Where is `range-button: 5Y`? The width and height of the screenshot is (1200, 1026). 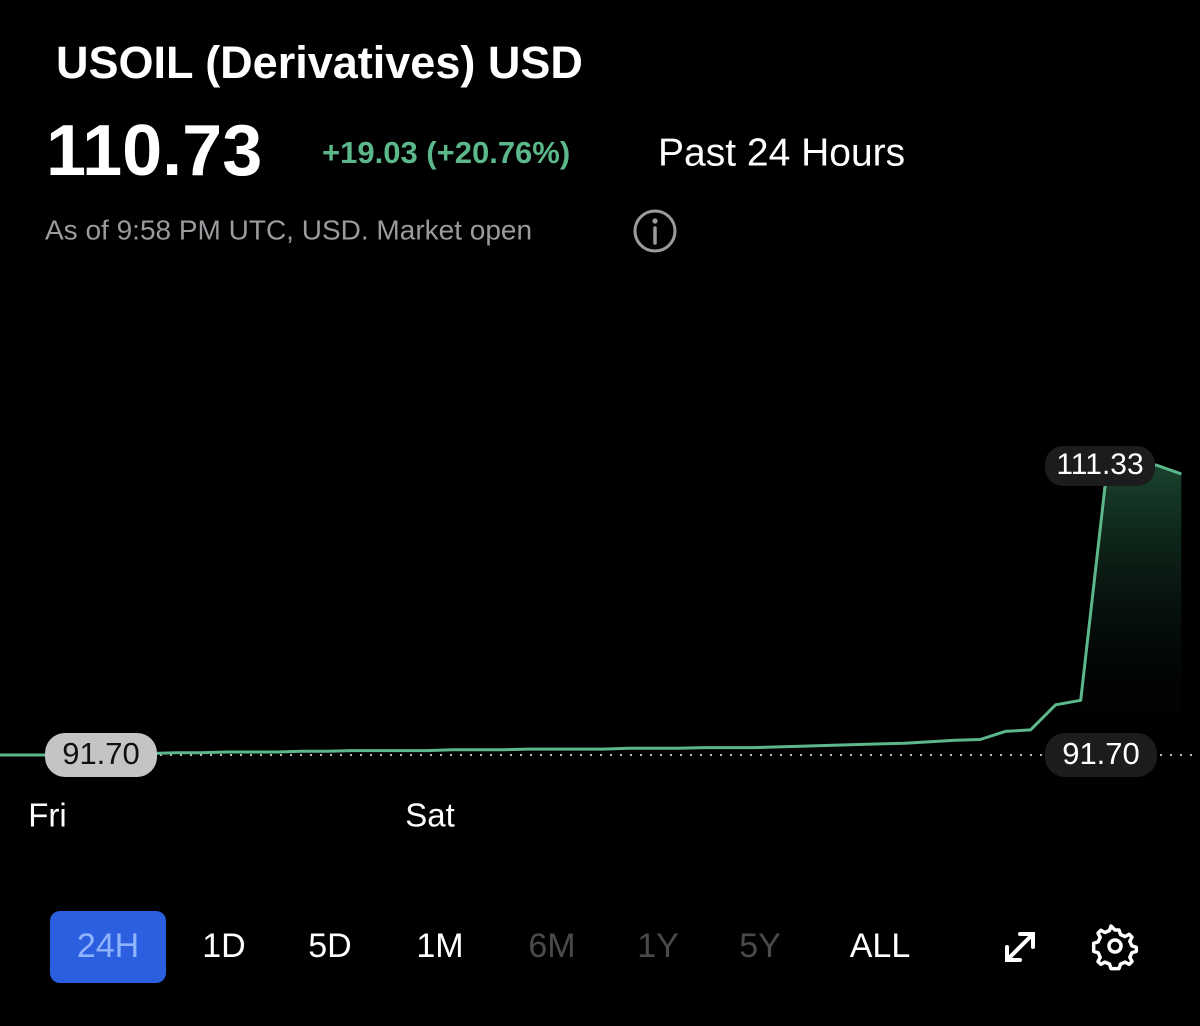 range-button: 5Y is located at coordinates (760, 946).